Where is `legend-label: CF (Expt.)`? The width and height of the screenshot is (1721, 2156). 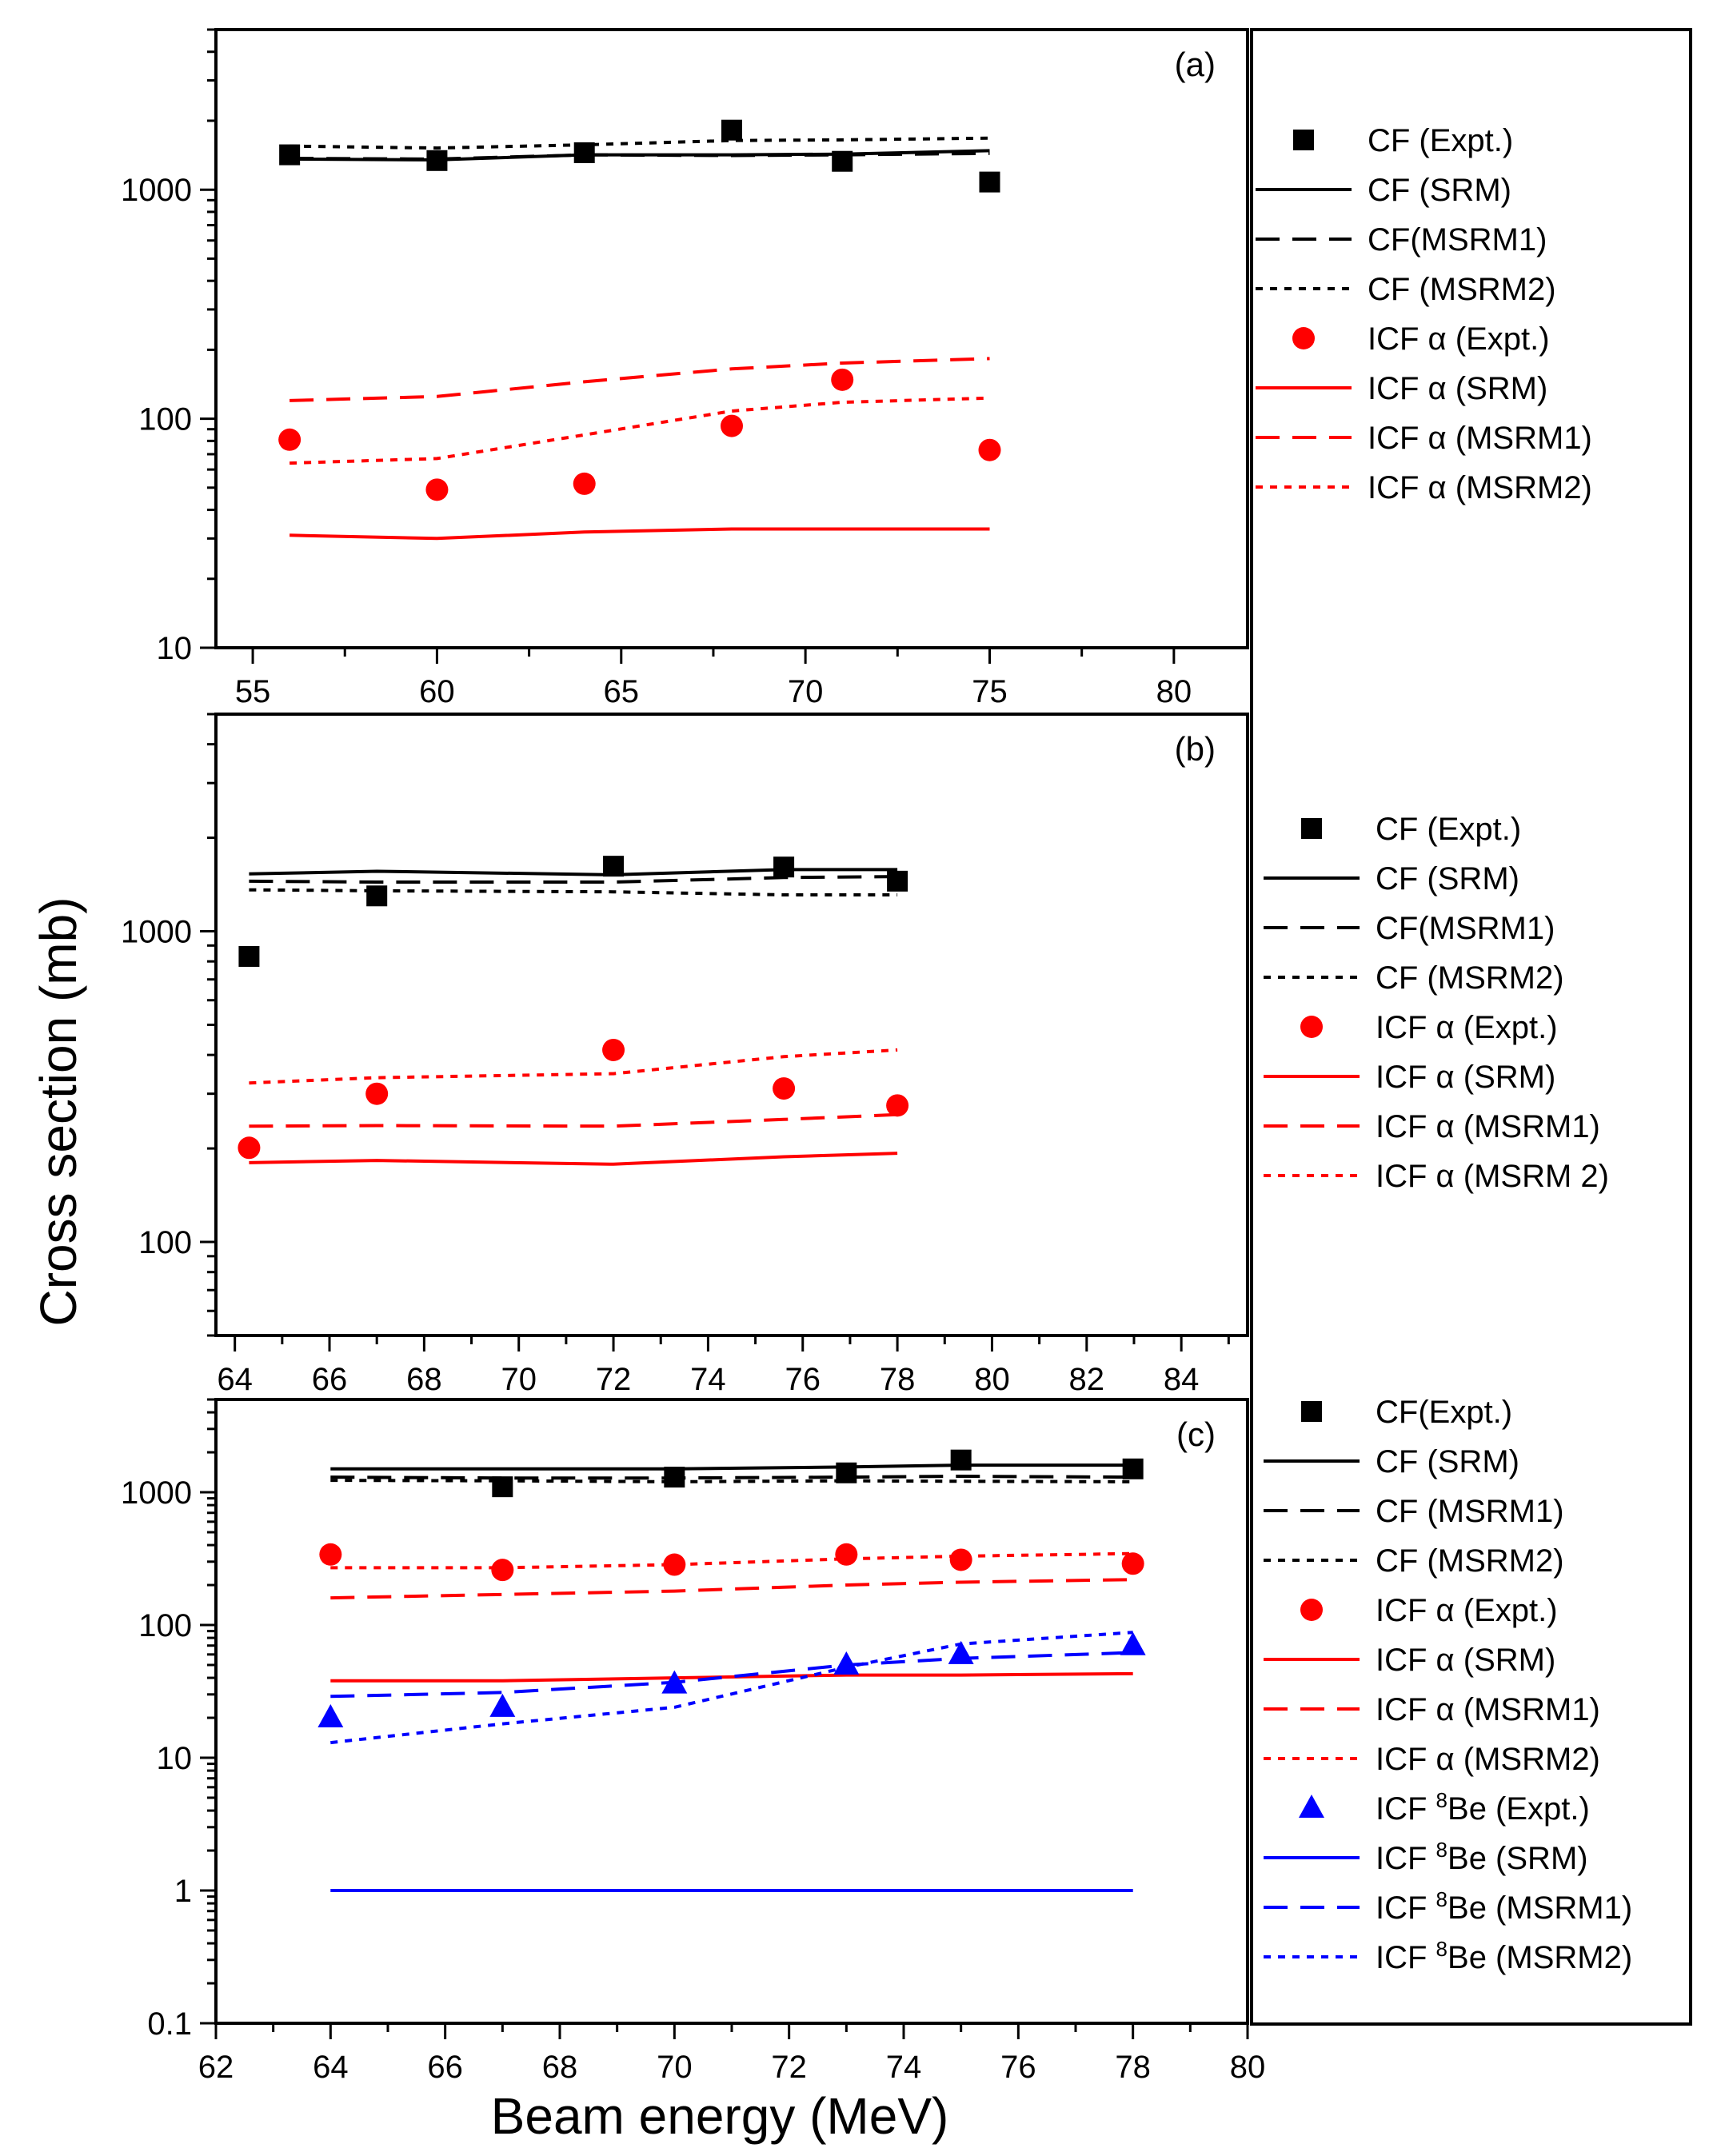
legend-label: CF (Expt.) is located at coordinates (1448, 829).